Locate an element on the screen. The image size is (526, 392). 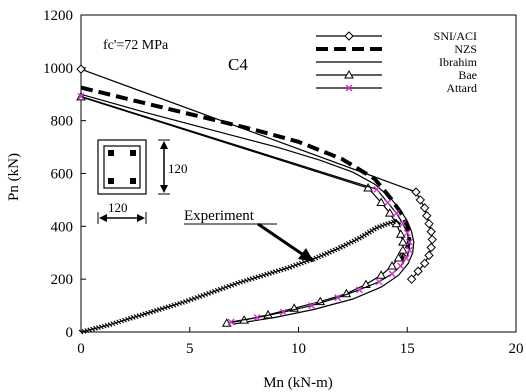
y-tick-label: 800 is located at coordinates (62, 122).